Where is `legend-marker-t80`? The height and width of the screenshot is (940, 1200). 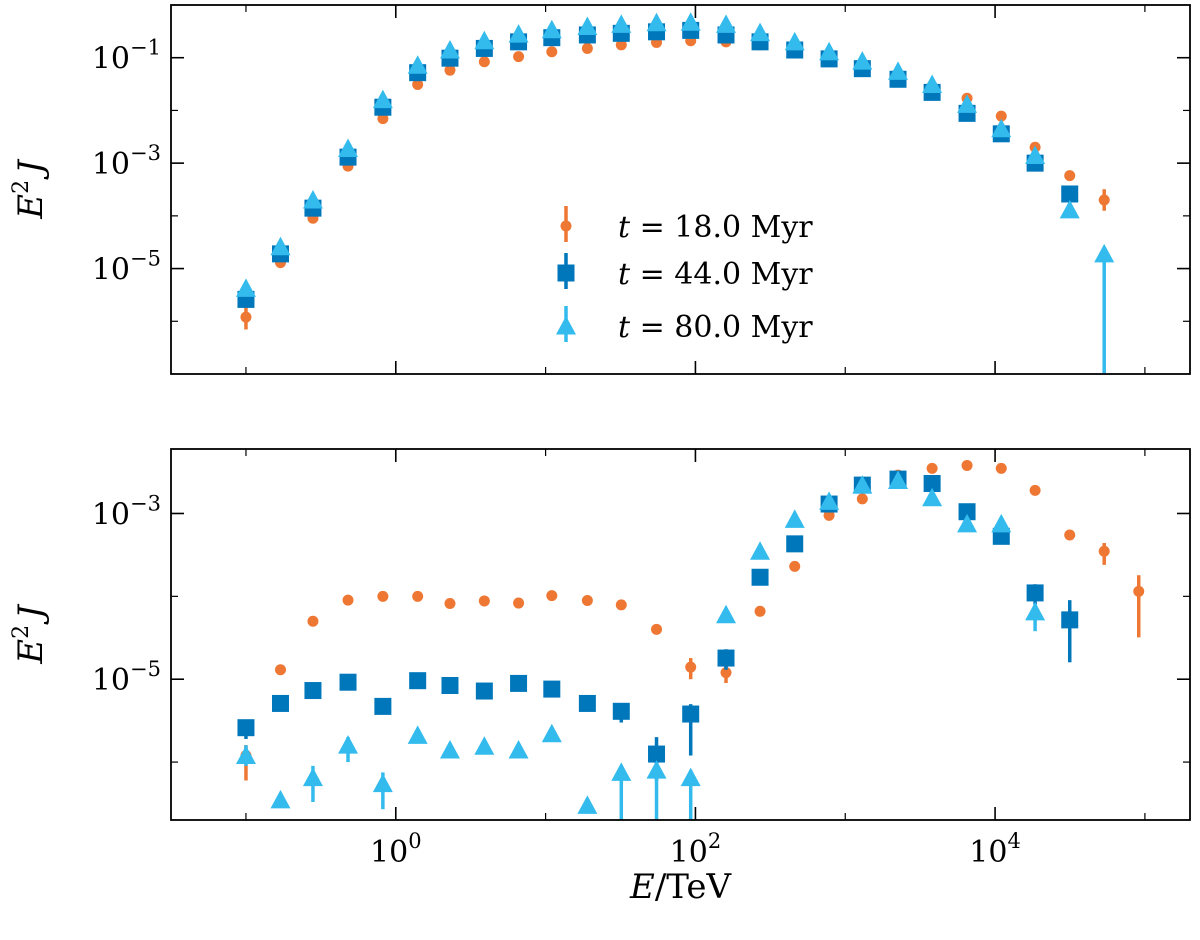 legend-marker-t80 is located at coordinates (566, 325).